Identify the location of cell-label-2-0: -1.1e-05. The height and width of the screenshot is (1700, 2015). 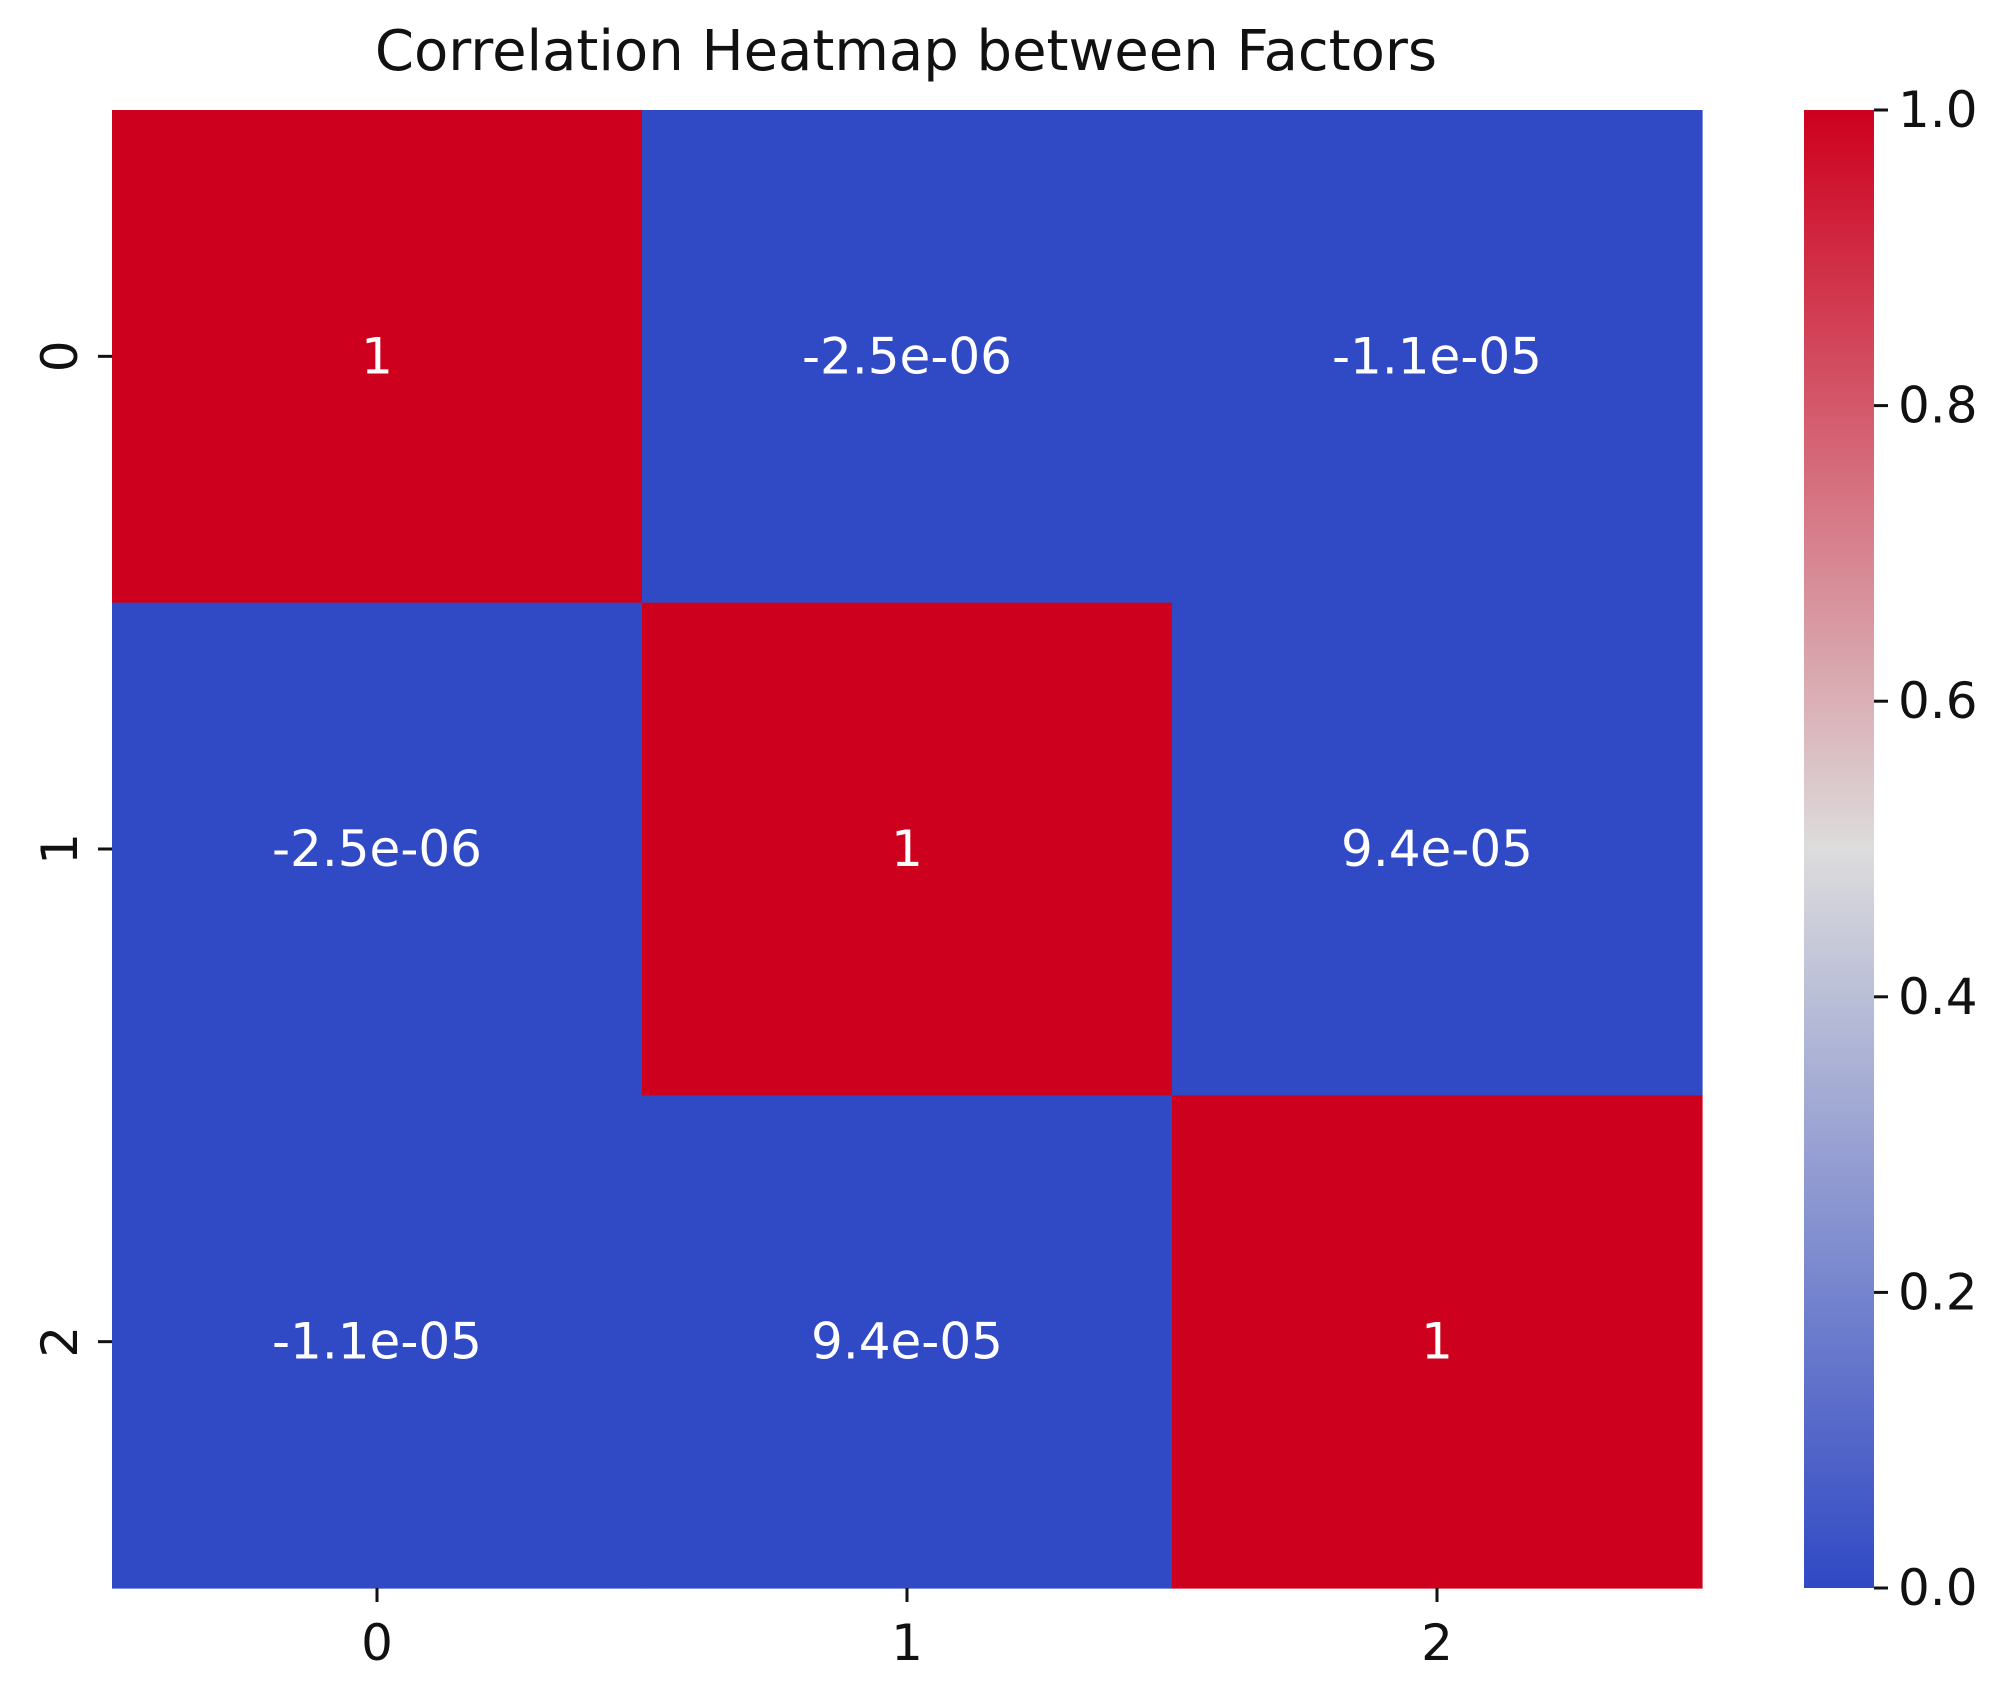
(377, 1342).